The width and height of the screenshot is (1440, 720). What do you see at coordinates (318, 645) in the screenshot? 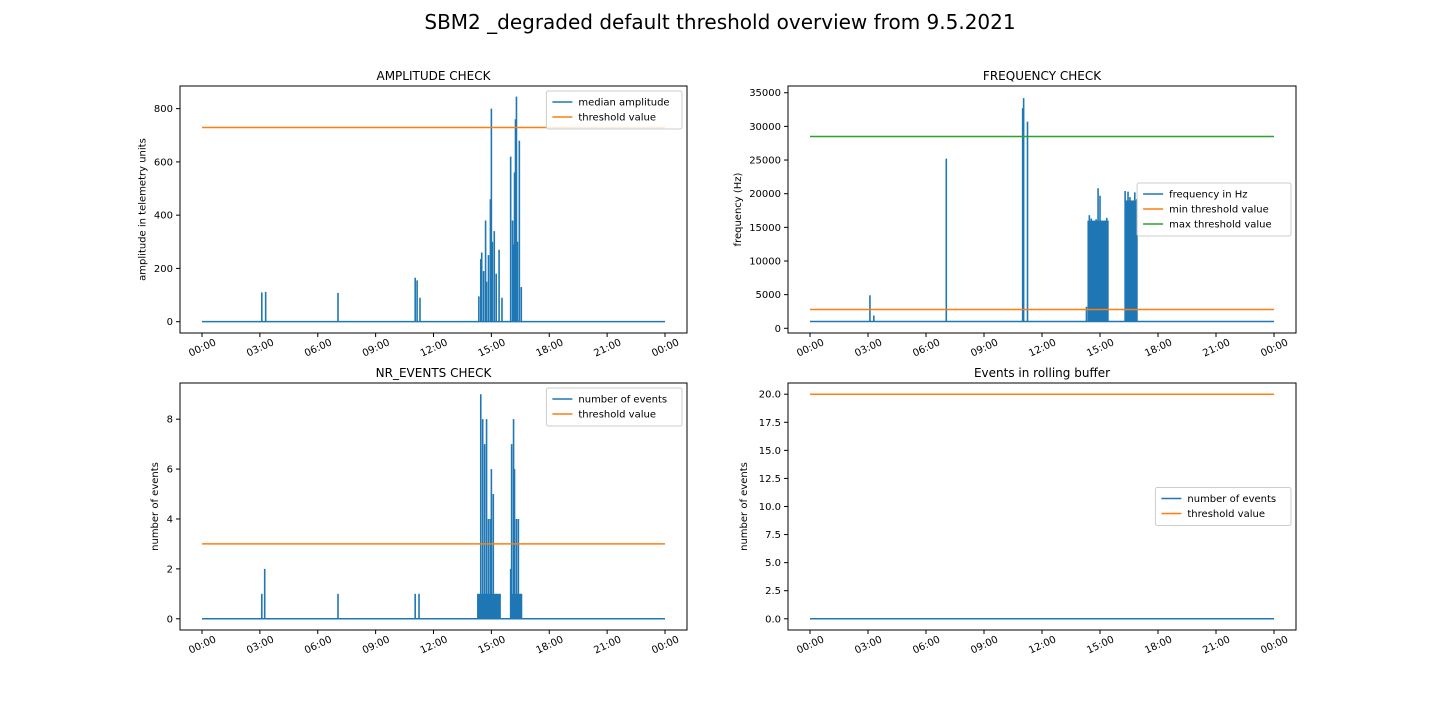
I see `chart-2-xtick-label-2: 06:00` at bounding box center [318, 645].